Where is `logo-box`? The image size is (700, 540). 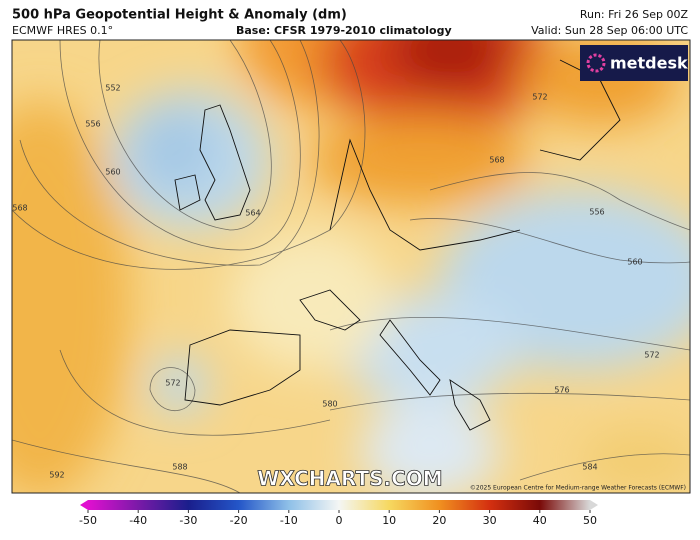 logo-box is located at coordinates (634, 63).